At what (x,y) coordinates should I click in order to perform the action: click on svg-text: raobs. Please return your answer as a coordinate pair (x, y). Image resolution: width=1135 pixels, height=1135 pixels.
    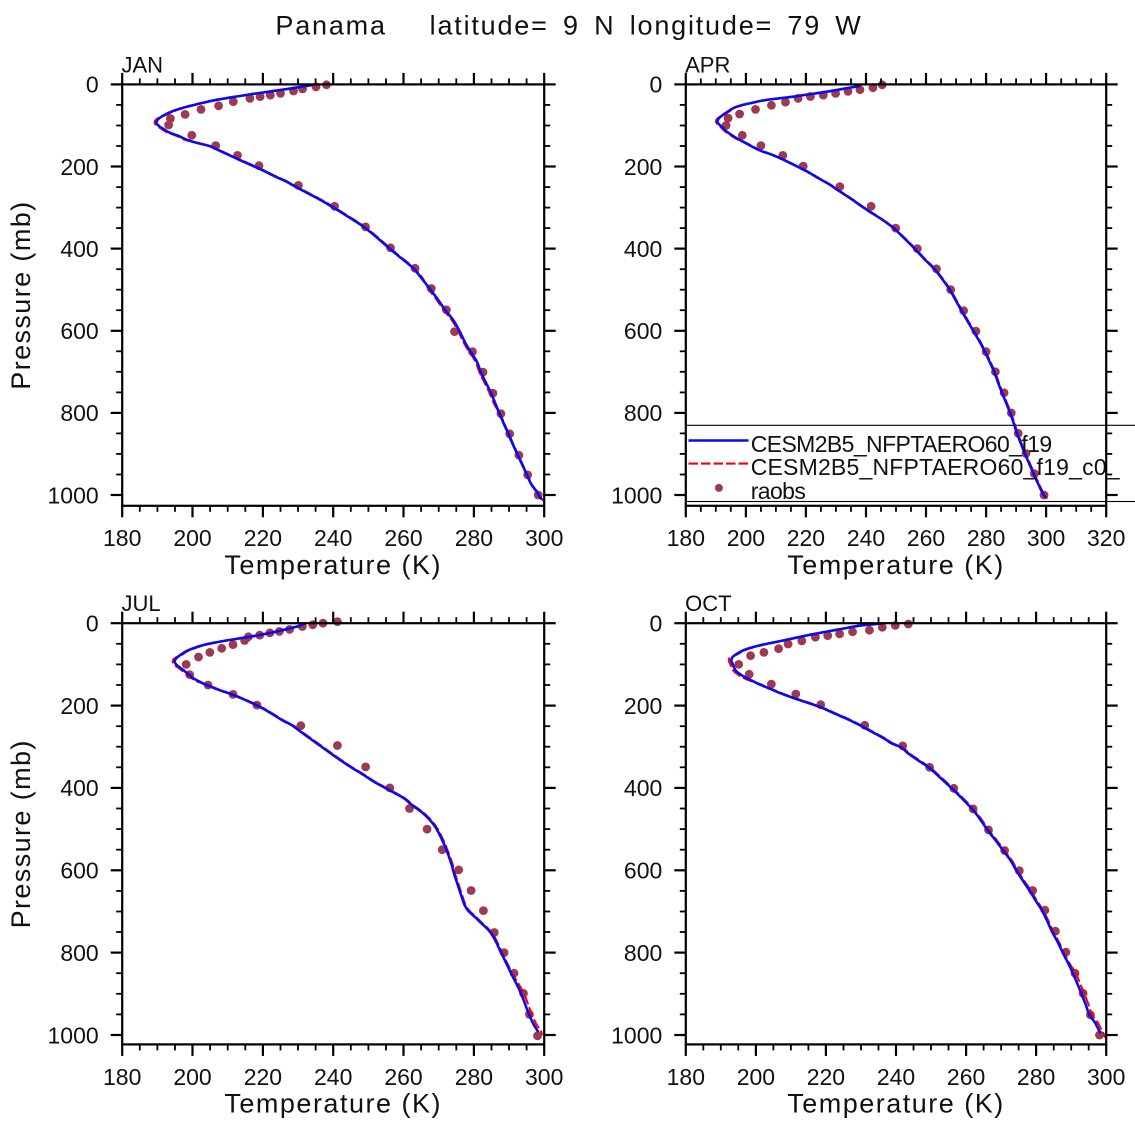
    Looking at the image, I should click on (778, 491).